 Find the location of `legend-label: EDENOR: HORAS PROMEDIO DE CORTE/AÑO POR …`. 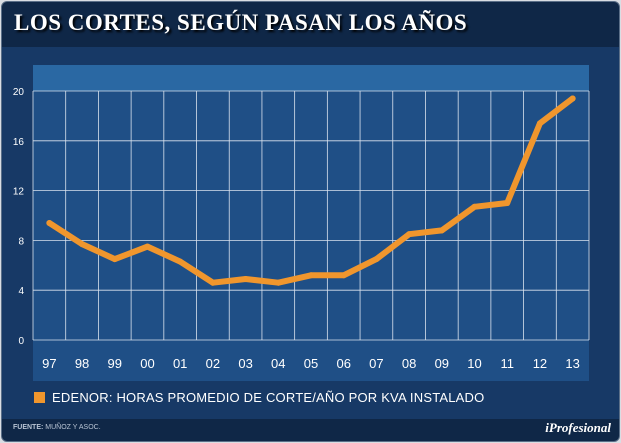

legend-label: EDENOR: HORAS PROMEDIO DE CORTE/AÑO POR … is located at coordinates (268, 397).